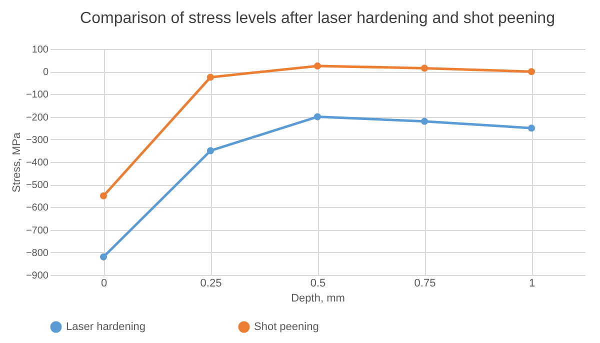 The image size is (600, 343). Describe the element at coordinates (318, 284) in the screenshot. I see `x-tick-label: 0.5` at that location.